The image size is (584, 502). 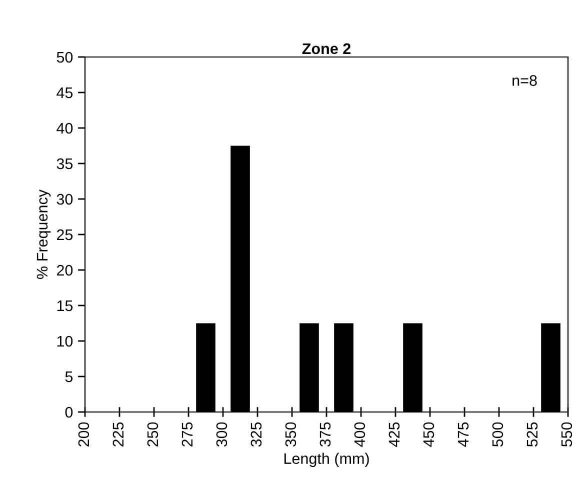 What do you see at coordinates (566, 434) in the screenshot?
I see `x-tick-label: 550` at bounding box center [566, 434].